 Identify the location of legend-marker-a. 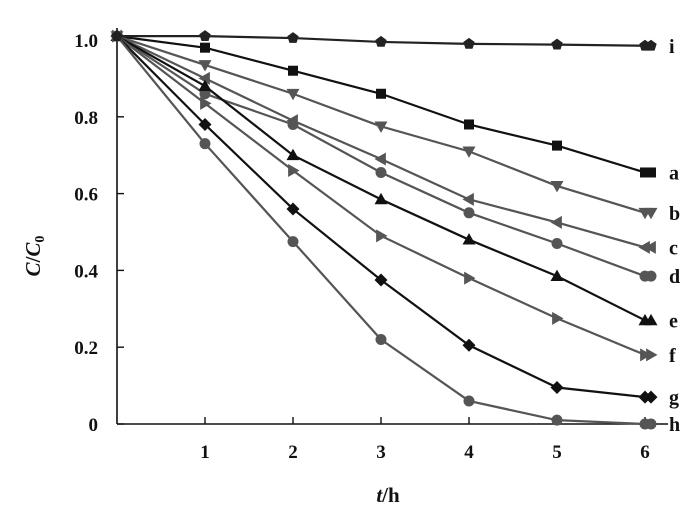
(651, 172).